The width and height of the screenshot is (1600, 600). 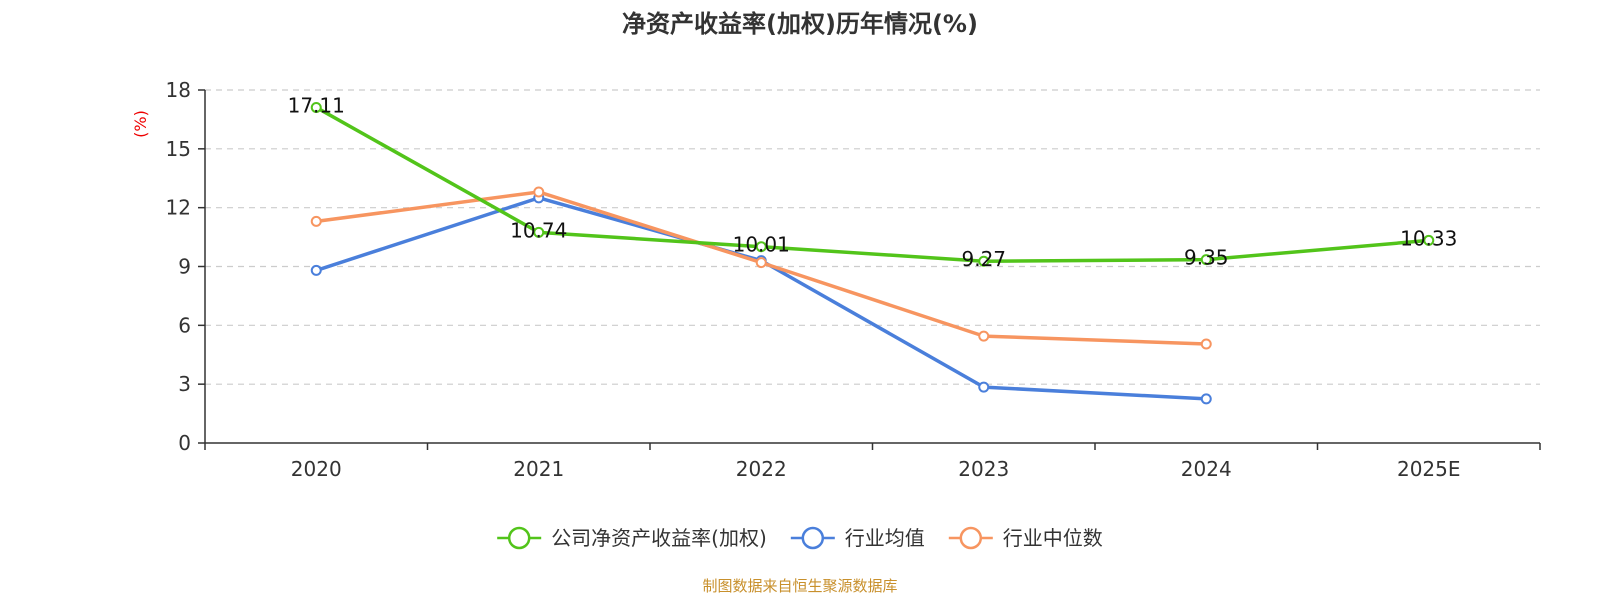 What do you see at coordinates (1053, 538) in the screenshot?
I see `legend-label: 行业中位数` at bounding box center [1053, 538].